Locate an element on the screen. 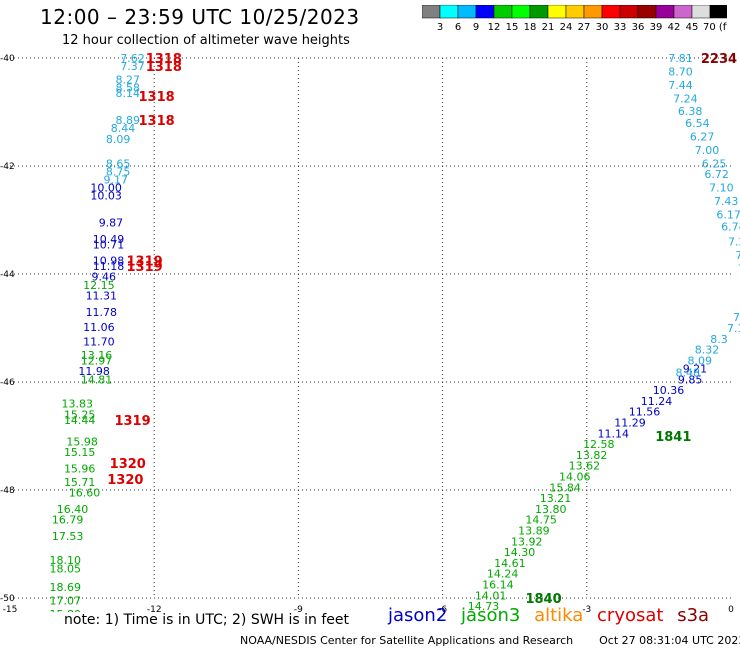 This screenshot has width=740, height=650. wave-height-label: 11.18 is located at coordinates (109, 266).